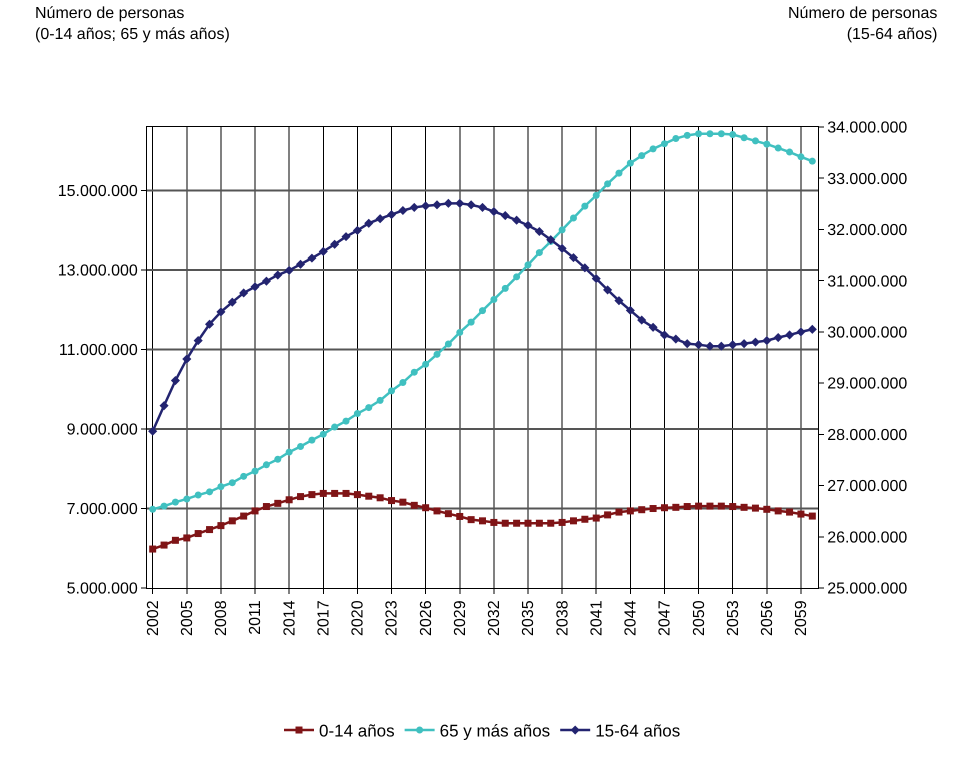 Image resolution: width=959 pixels, height=761 pixels. I want to click on x-tick-label: 2041, so click(597, 618).